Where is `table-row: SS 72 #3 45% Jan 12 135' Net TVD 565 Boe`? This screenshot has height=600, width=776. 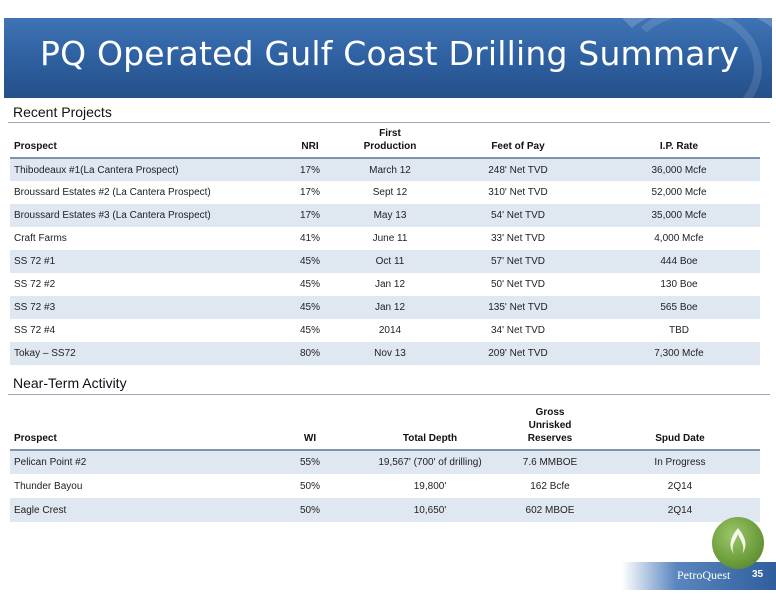
table-row: SS 72 #3 45% Jan 12 135' Net TVD 565 Boe is located at coordinates (385, 307).